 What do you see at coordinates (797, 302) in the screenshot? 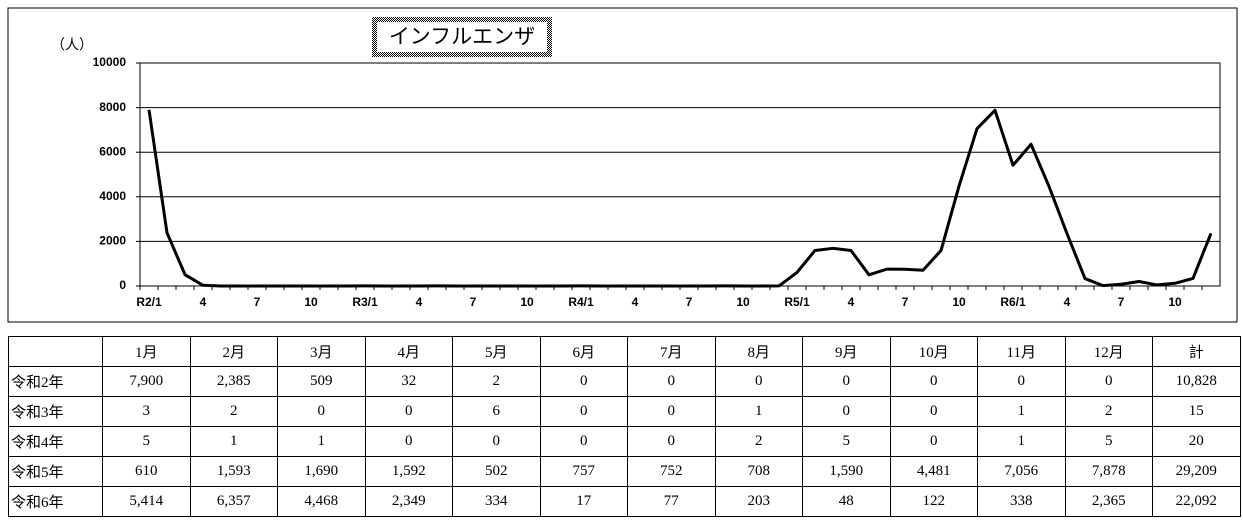
I see `x-tick-label: R5/1` at bounding box center [797, 302].